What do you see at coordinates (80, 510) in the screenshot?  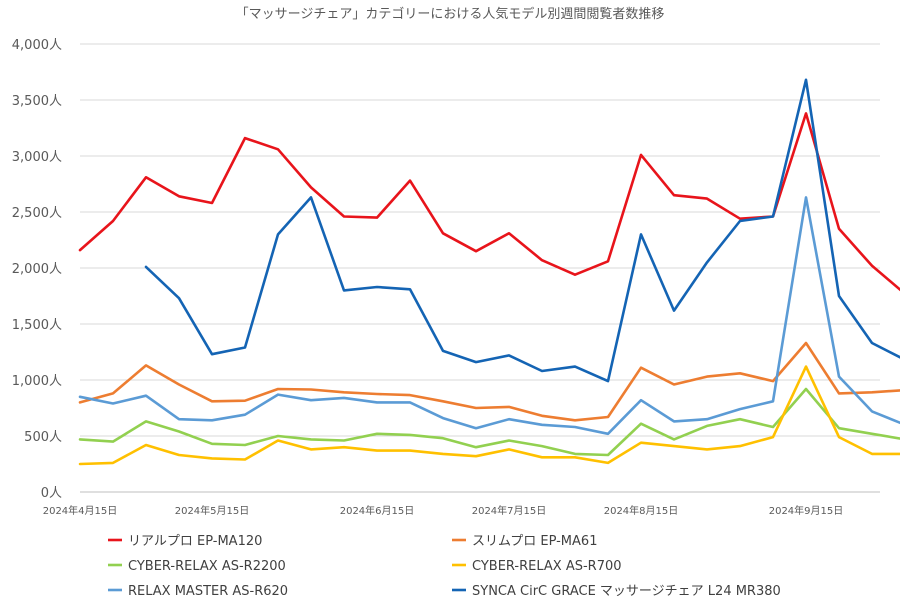 I see `x-tick-label: 2024年4月15日` at bounding box center [80, 510].